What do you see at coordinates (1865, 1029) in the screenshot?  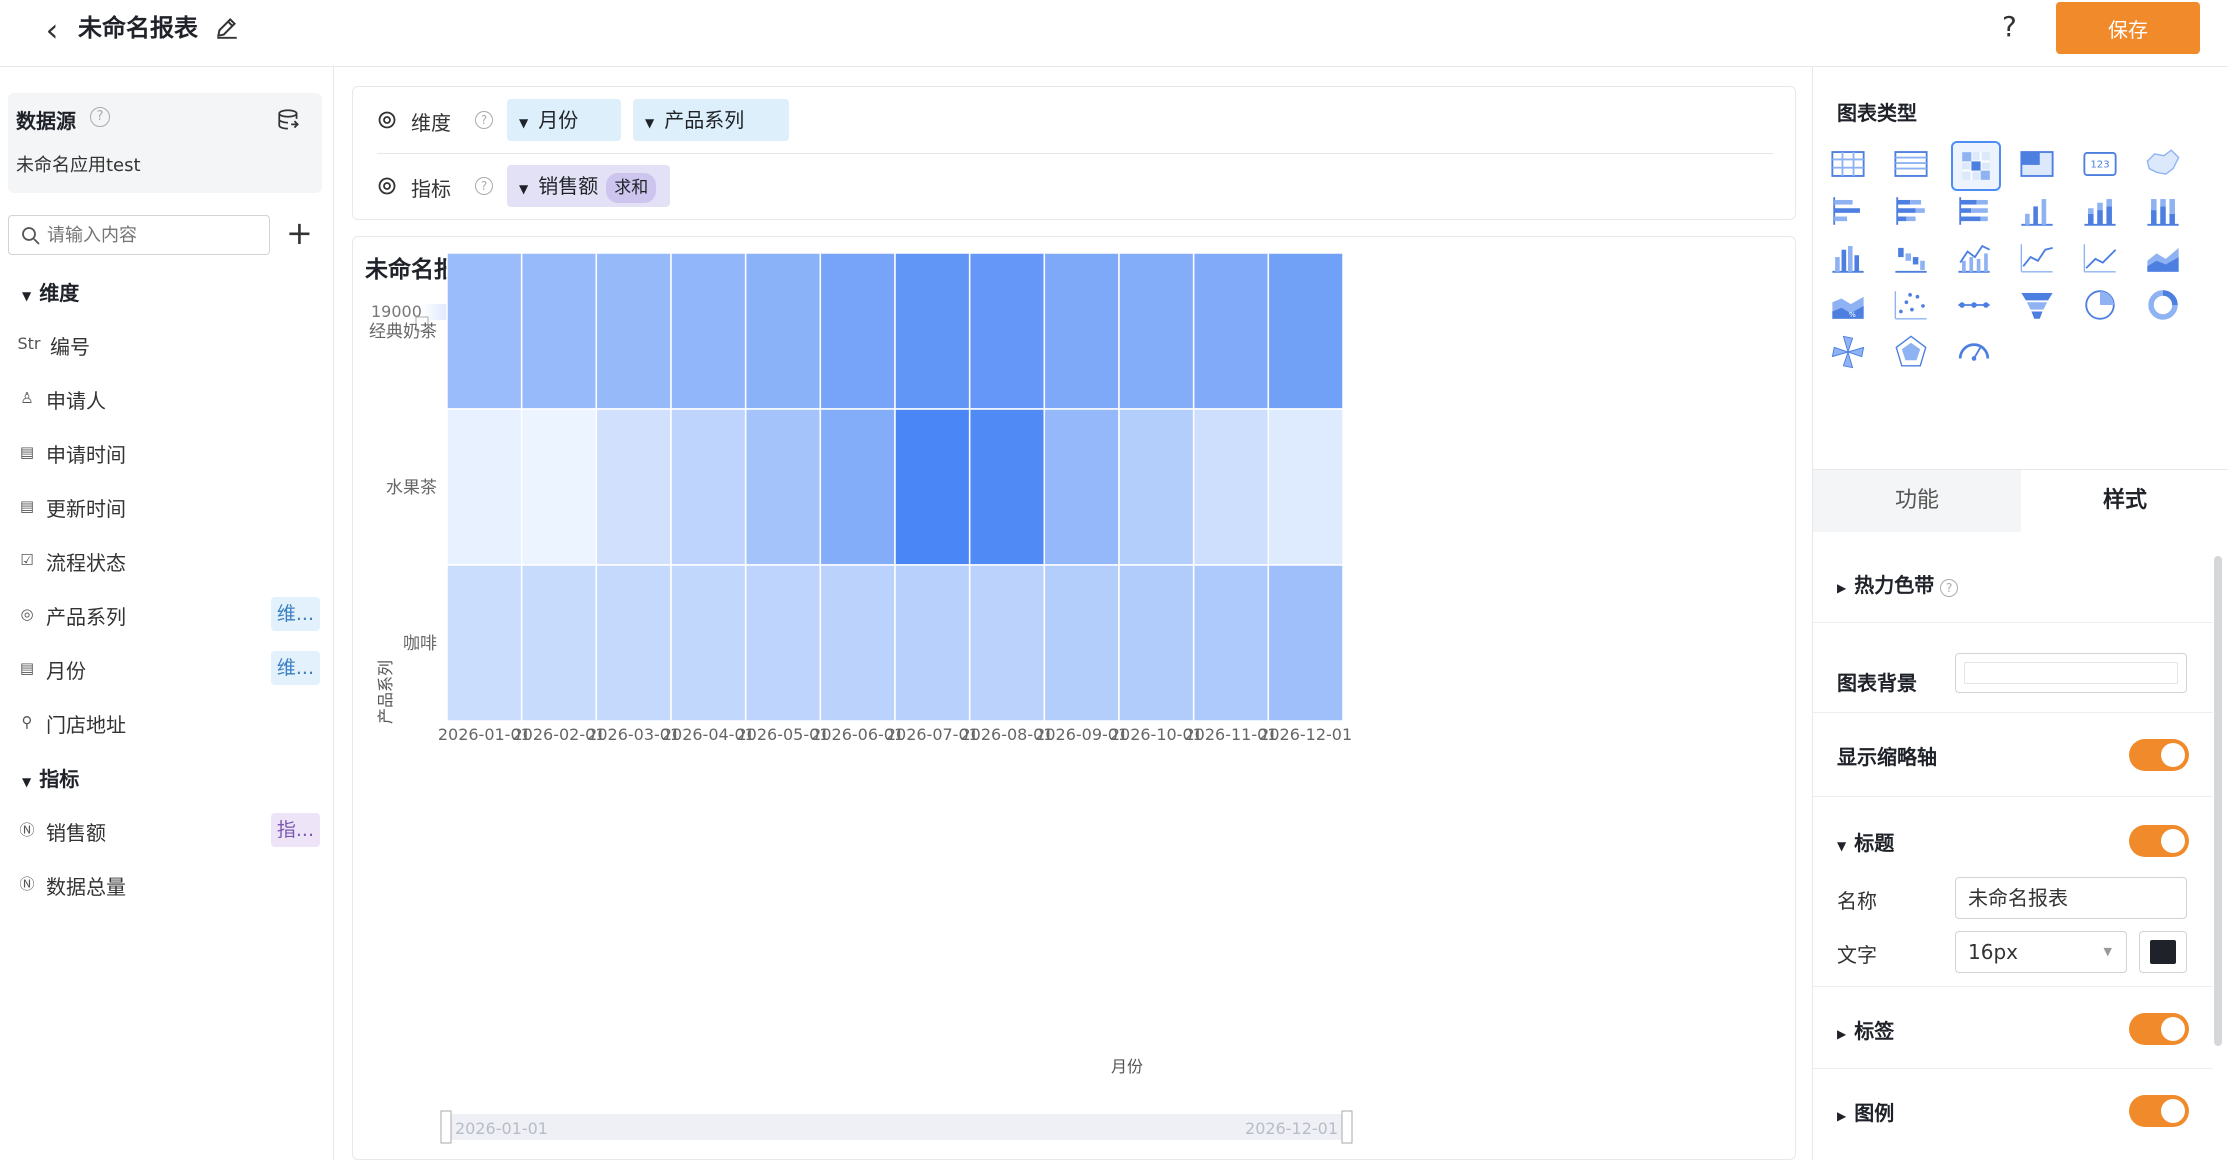 I see `label-section-header: ▶ 标签` at bounding box center [1865, 1029].